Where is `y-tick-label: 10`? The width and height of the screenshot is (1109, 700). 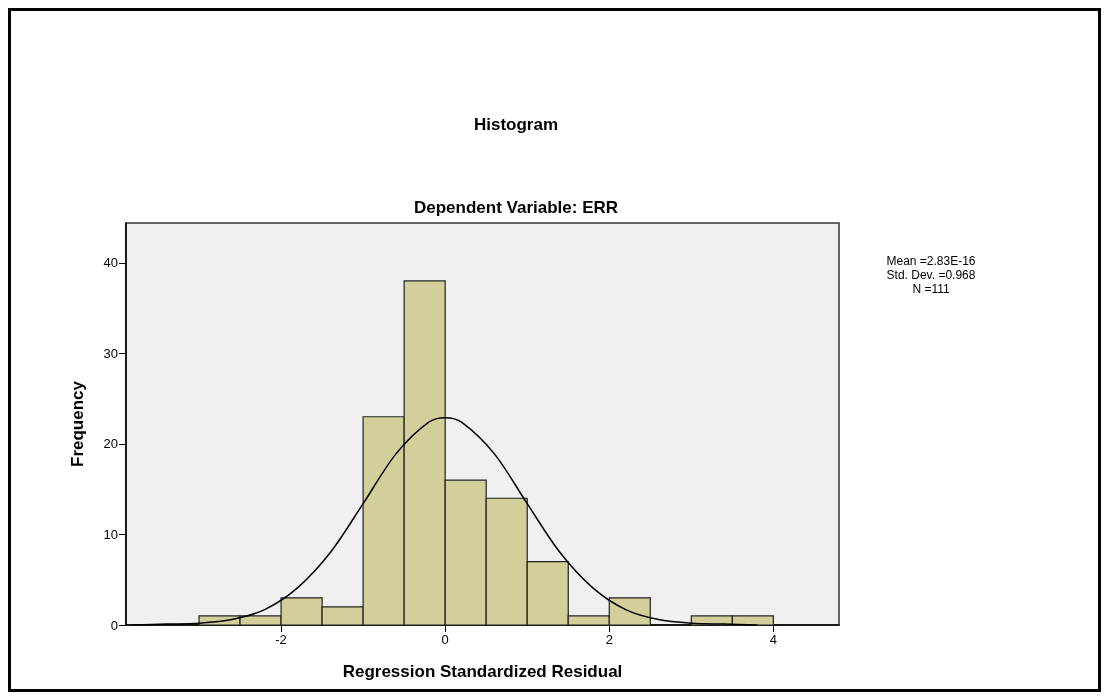 y-tick-label: 10 is located at coordinates (110, 534).